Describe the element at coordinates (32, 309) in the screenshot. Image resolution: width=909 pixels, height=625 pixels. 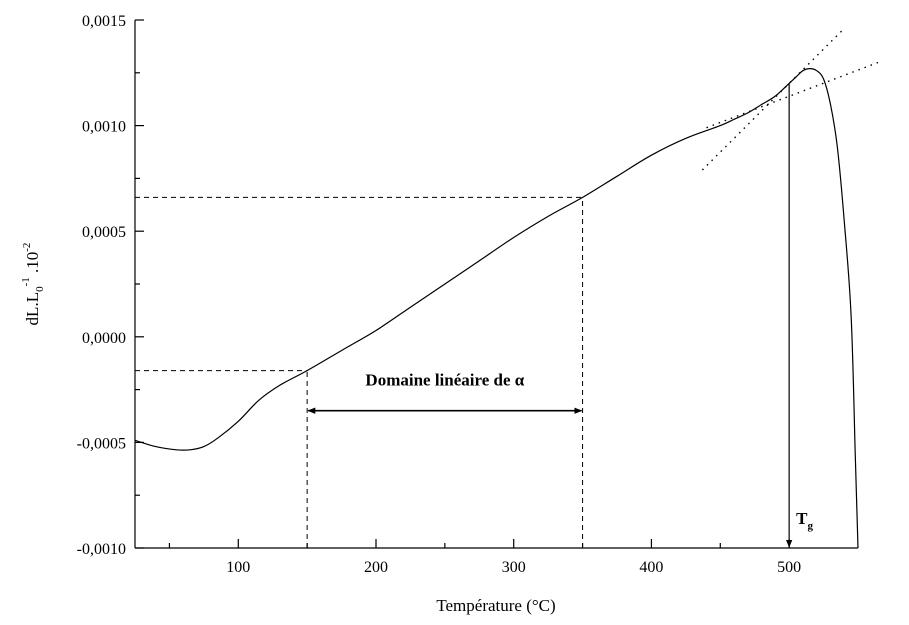
I see `y-axis-title-base1: dL.L` at that location.